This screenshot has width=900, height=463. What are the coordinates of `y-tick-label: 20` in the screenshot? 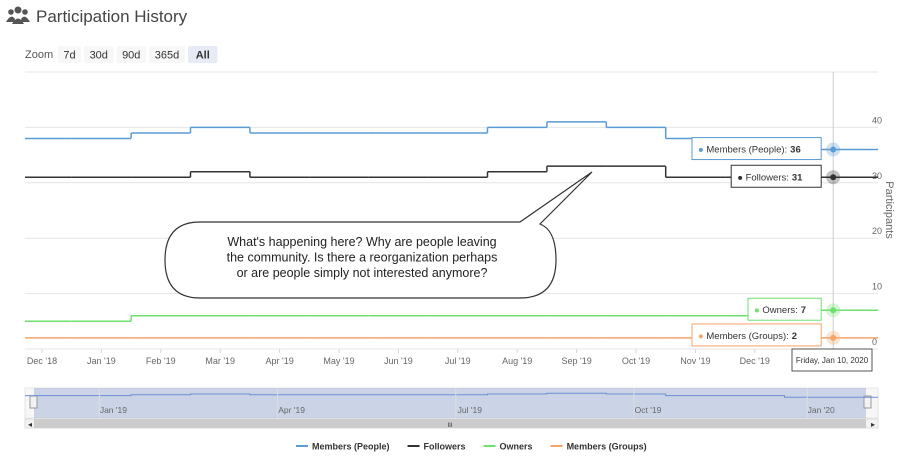 It's located at (877, 231).